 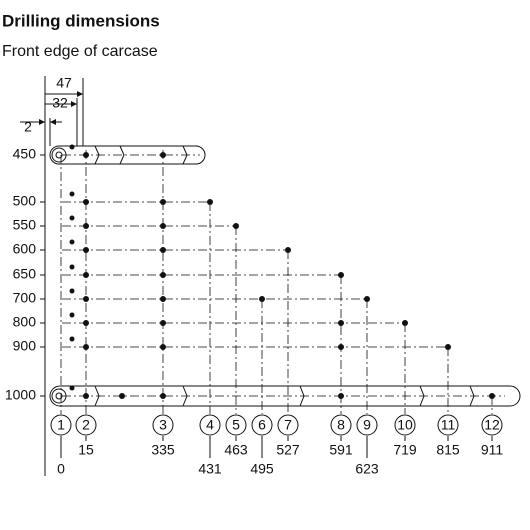 I want to click on title: Drilling dimensions, so click(x=81, y=20).